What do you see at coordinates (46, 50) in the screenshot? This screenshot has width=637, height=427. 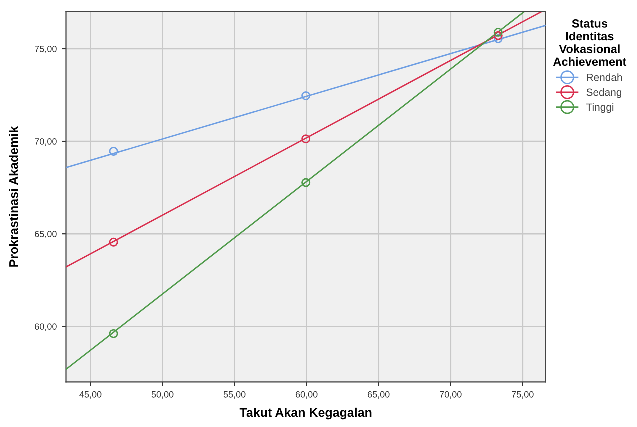 I see `y-tick-label: 75,00` at bounding box center [46, 50].